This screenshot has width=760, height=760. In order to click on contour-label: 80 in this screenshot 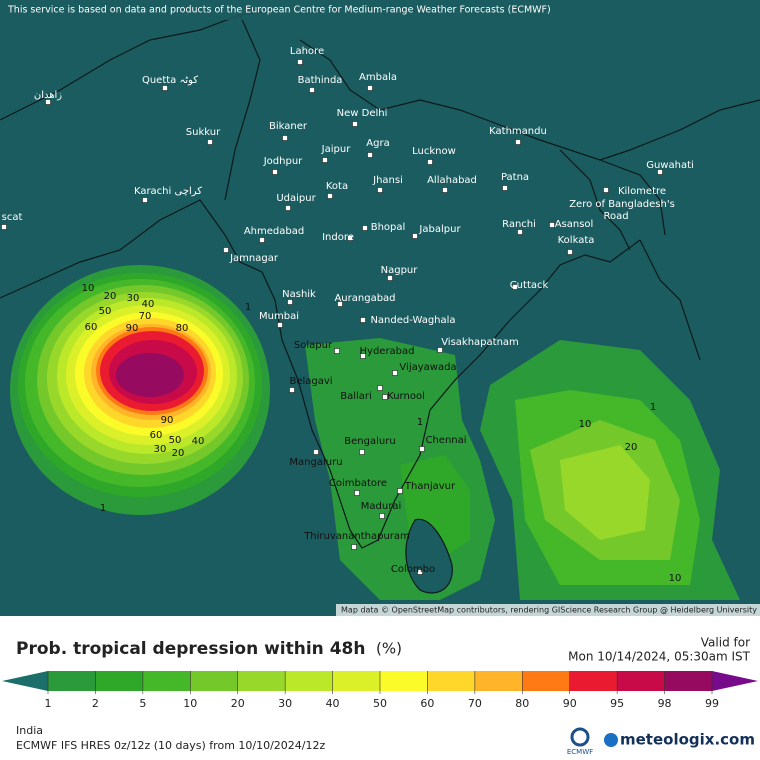, I will do `click(182, 328)`.